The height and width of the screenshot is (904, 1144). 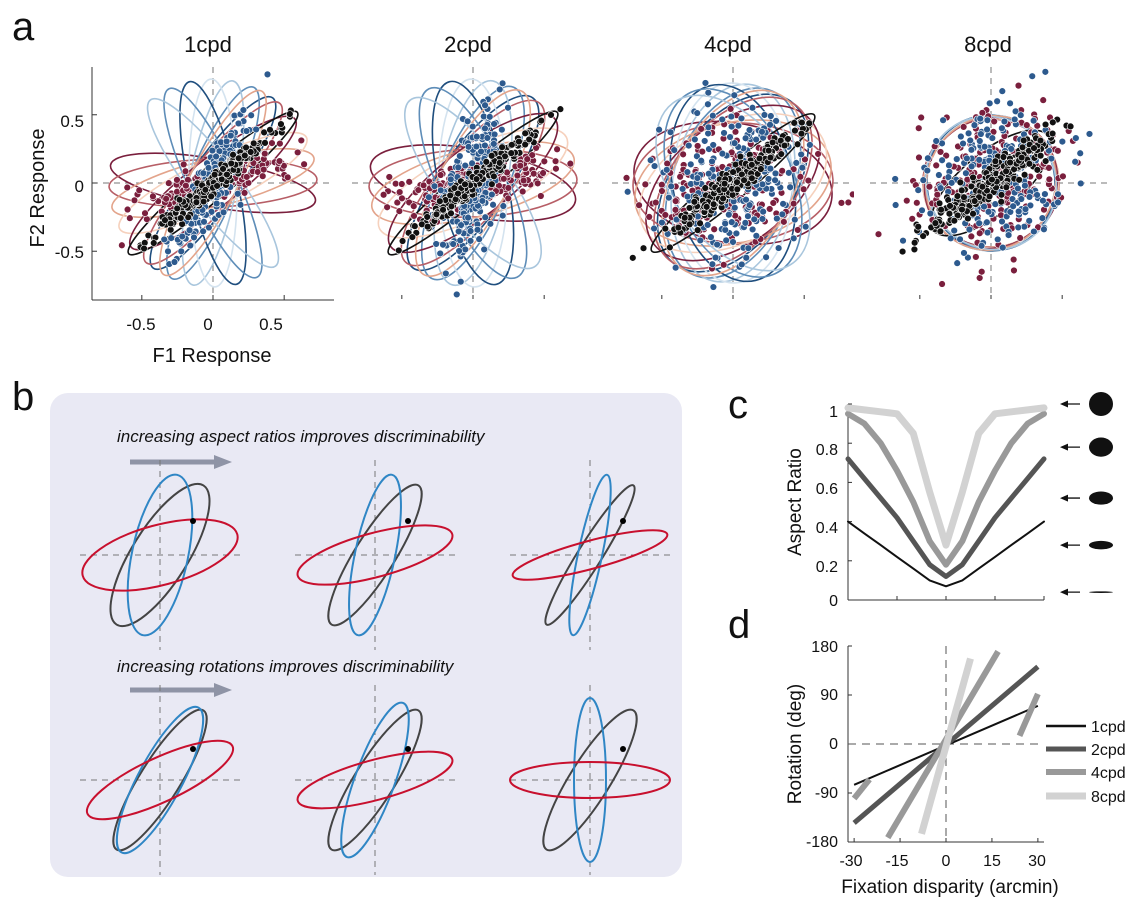 What do you see at coordinates (140, 324) in the screenshot?
I see `panel-a-xtick-1: -0.5` at bounding box center [140, 324].